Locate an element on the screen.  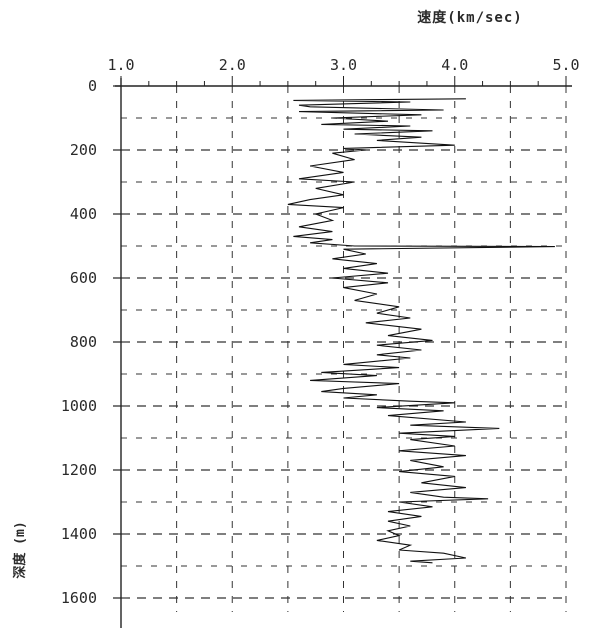
x-tick-label: 1.0 is located at coordinates (120, 65).